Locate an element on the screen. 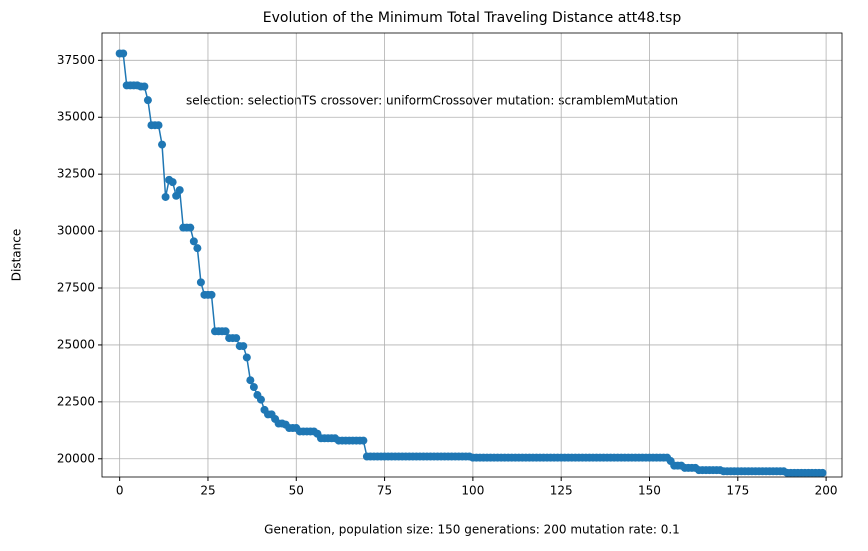 Image resolution: width=868 pixels, height=551 pixels. x-tick-label: 125 is located at coordinates (561, 491).